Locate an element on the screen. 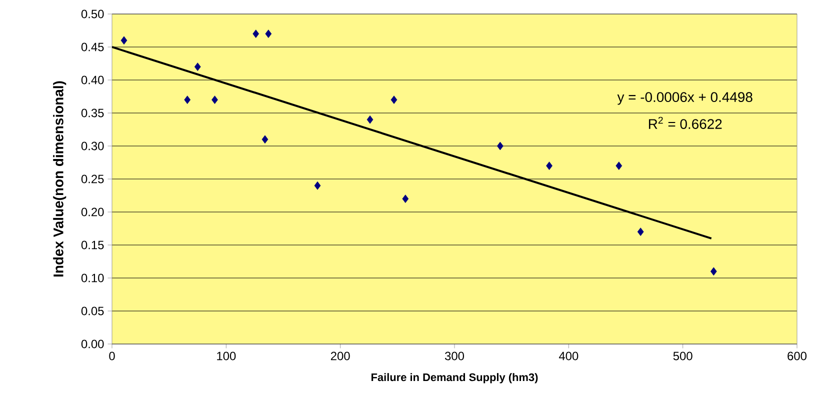 The height and width of the screenshot is (420, 828). x-tick-label: 300 is located at coordinates (454, 356).